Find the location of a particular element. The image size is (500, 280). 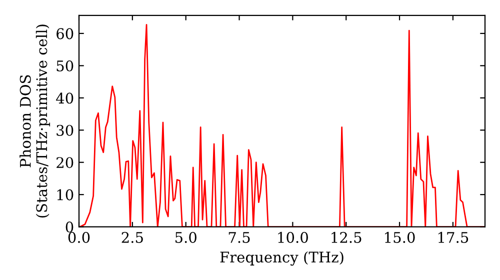

y-tick-label: 0 is located at coordinates (70, 227).